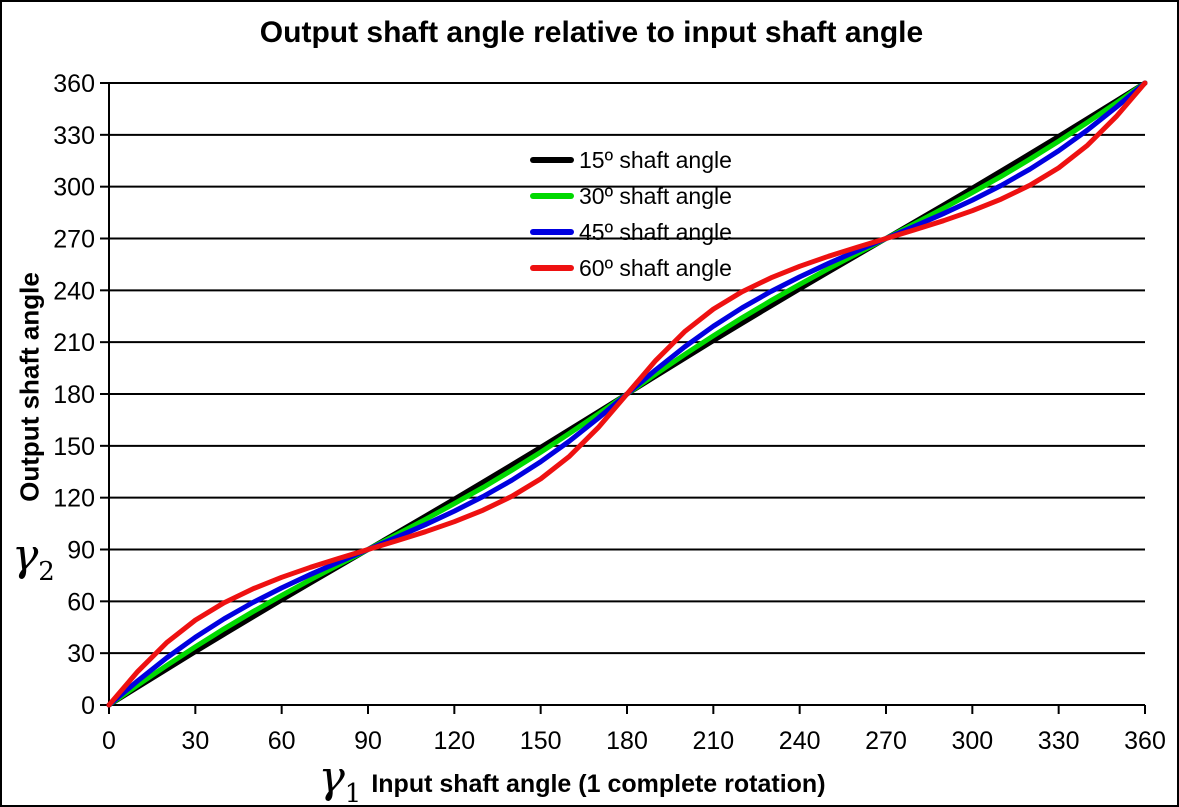 This screenshot has width=1179, height=807. I want to click on ytick-label-180: 180, so click(74, 395).